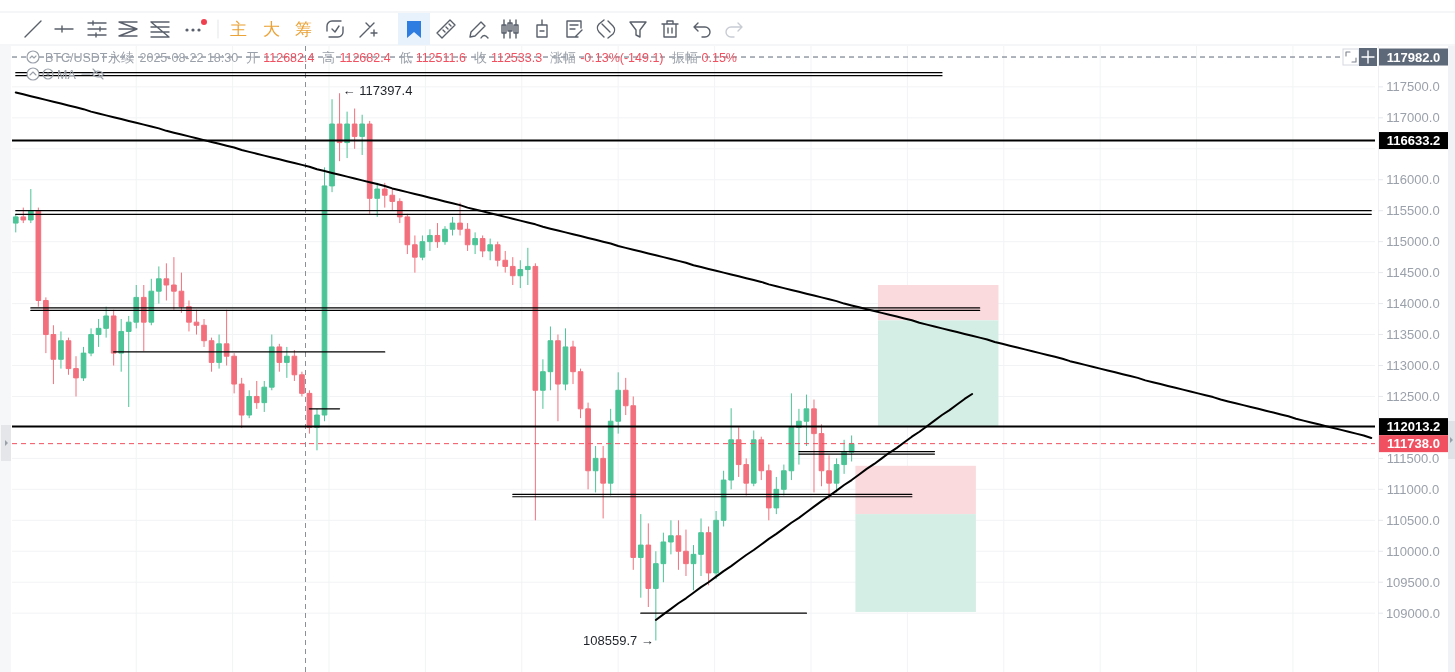  What do you see at coordinates (1413, 180) in the screenshot?
I see `y-tick-label: 116000.0` at bounding box center [1413, 180].